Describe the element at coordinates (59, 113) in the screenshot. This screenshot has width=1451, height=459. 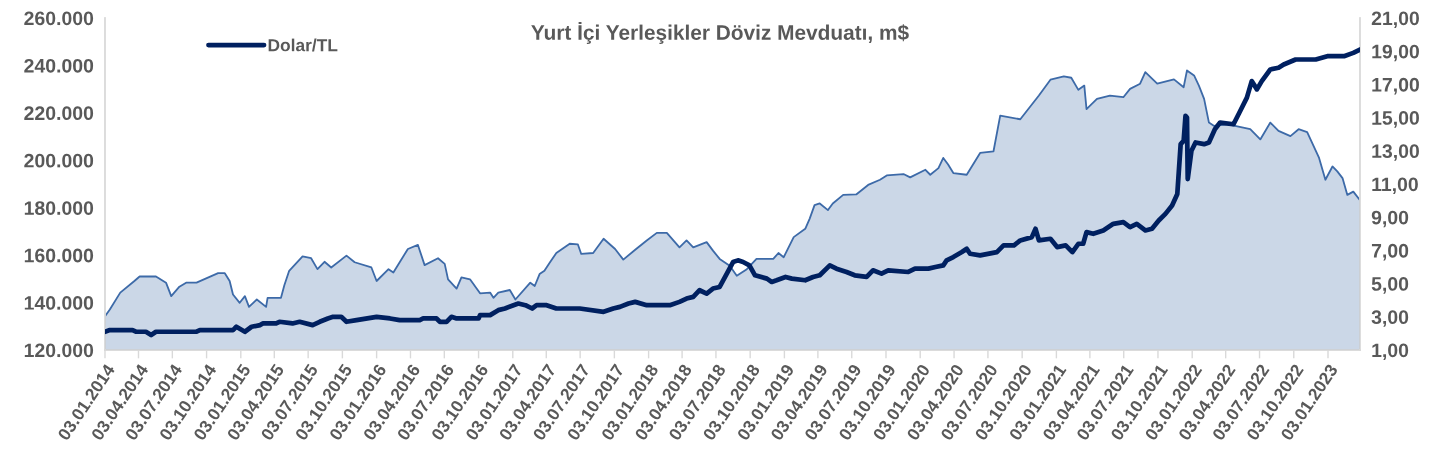
I see `y-tick-label: 220.000` at that location.